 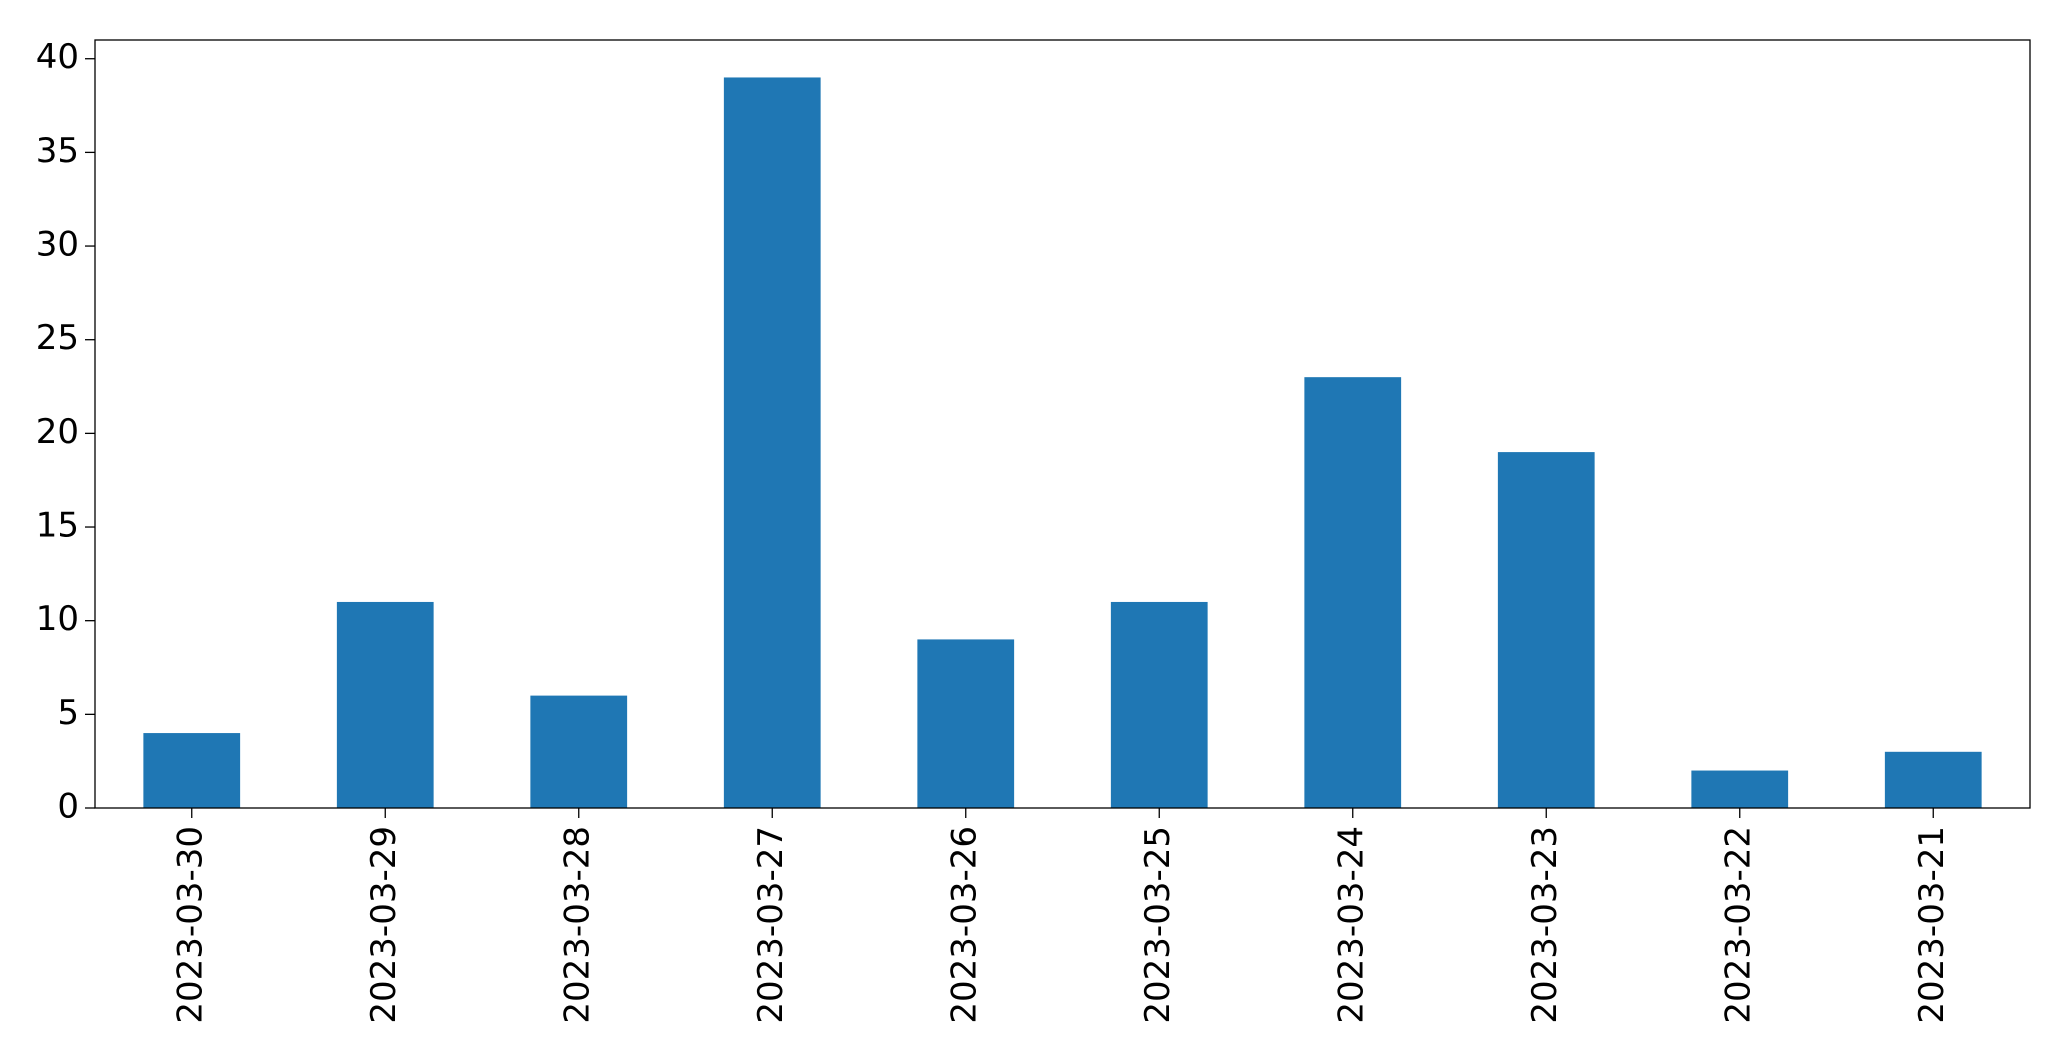 I want to click on x-tick-label: 2023-03-29, so click(x=384, y=925).